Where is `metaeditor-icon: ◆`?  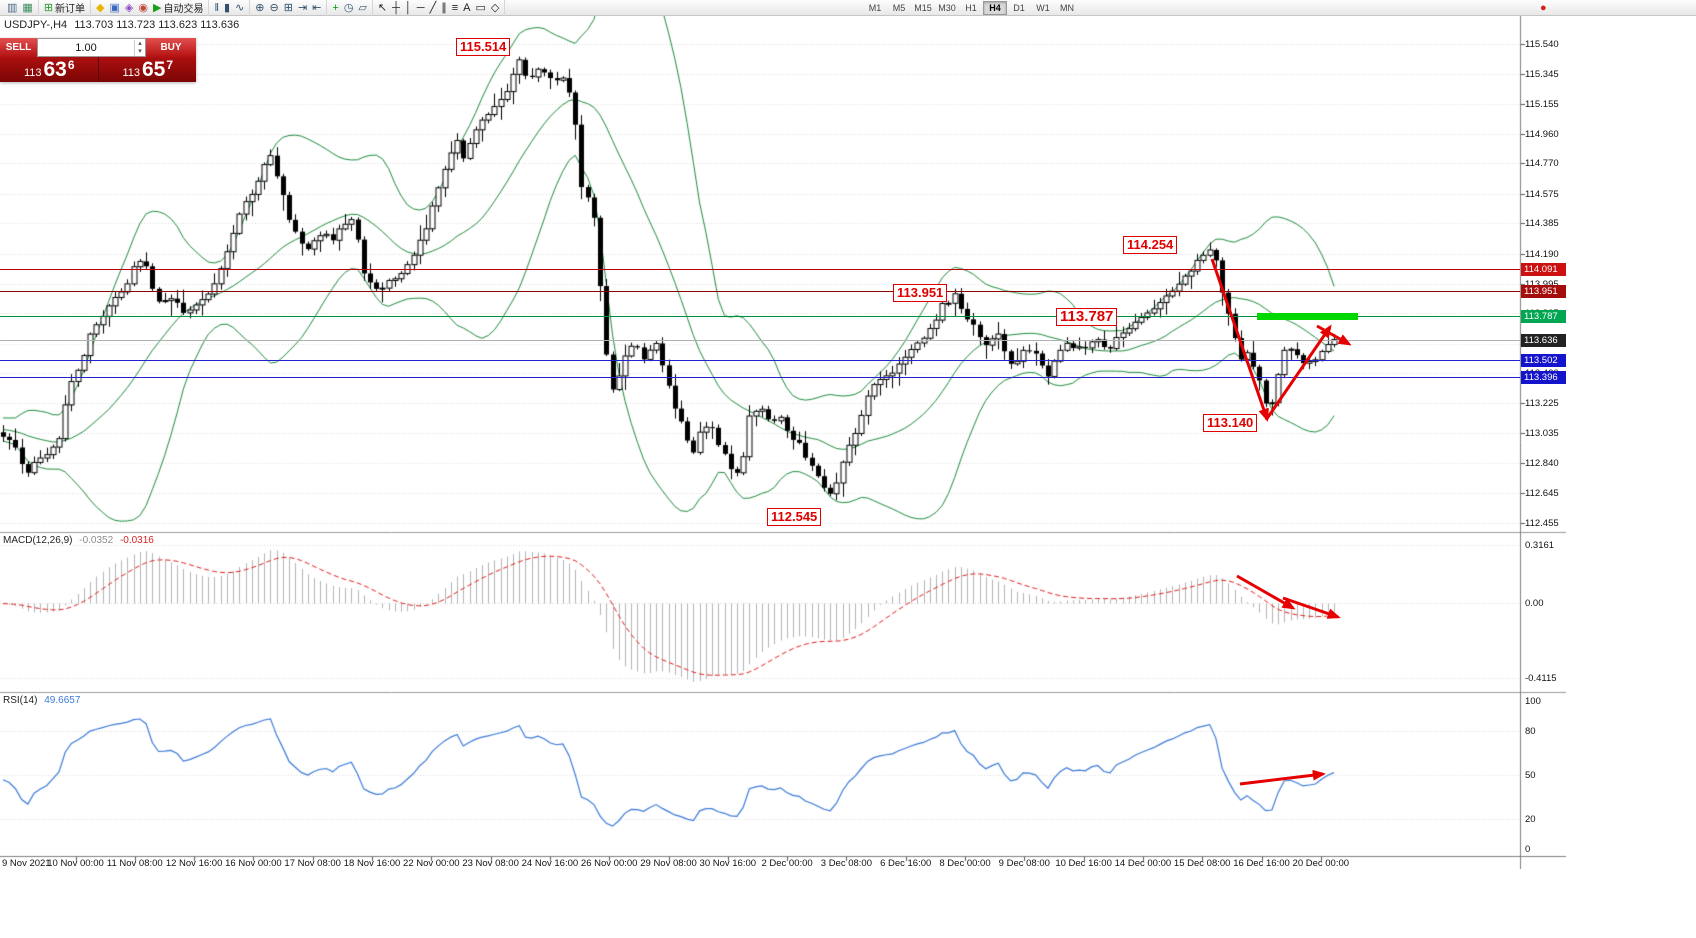 metaeditor-icon: ◆ is located at coordinates (100, 8).